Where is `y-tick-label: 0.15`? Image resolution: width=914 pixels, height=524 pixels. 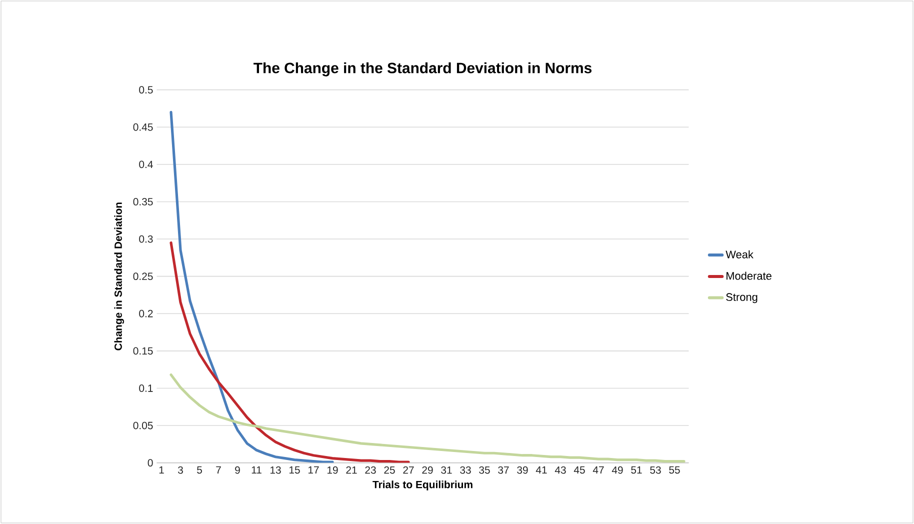 y-tick-label: 0.15 is located at coordinates (143, 351).